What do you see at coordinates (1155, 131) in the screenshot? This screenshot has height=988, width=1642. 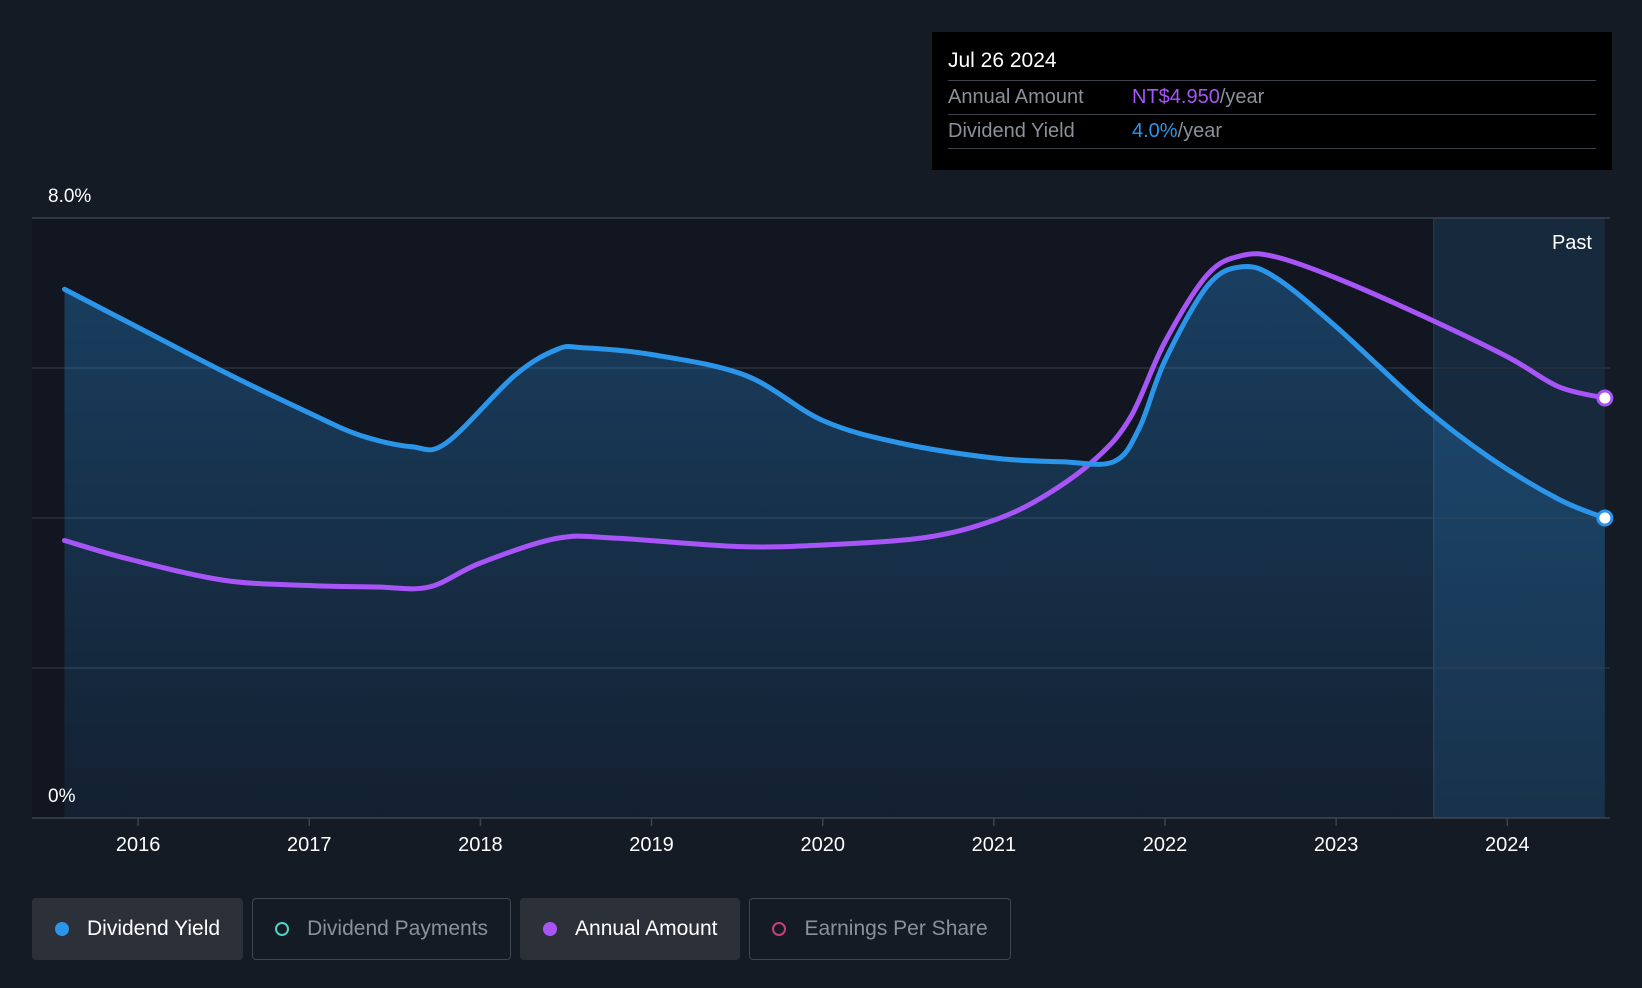 I see `tooltip-value: 4.0%` at bounding box center [1155, 131].